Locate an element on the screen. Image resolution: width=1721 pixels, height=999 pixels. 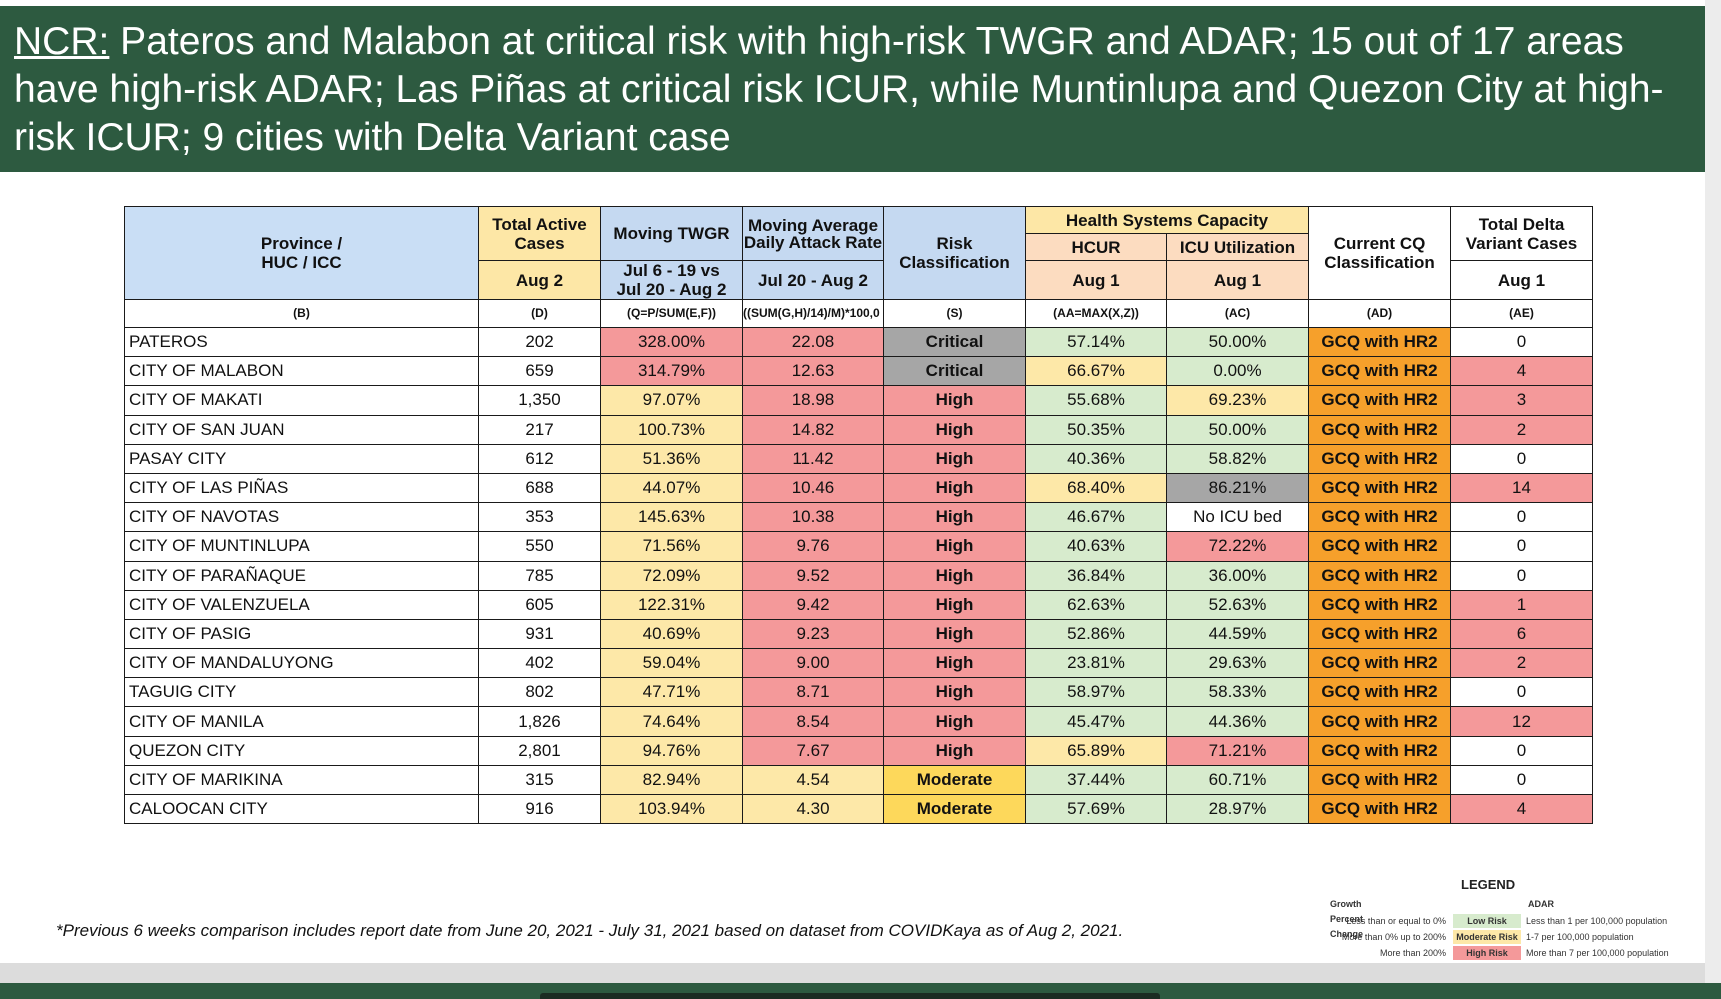
legend-adar-header: ADAR is located at coordinates (1541, 904).